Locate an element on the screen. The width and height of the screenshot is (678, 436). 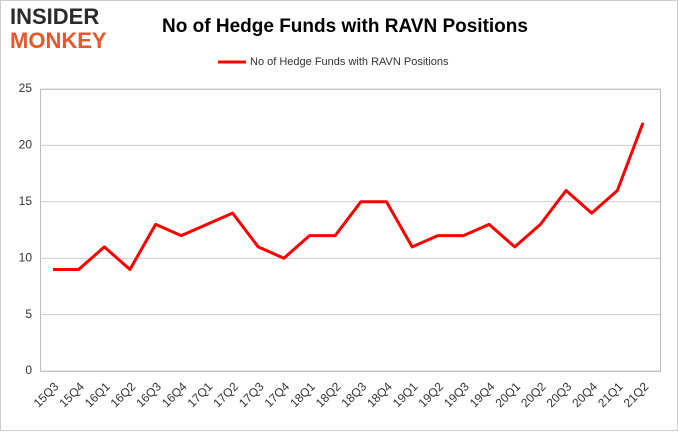
y-tick-label: 25 is located at coordinates (26, 88).